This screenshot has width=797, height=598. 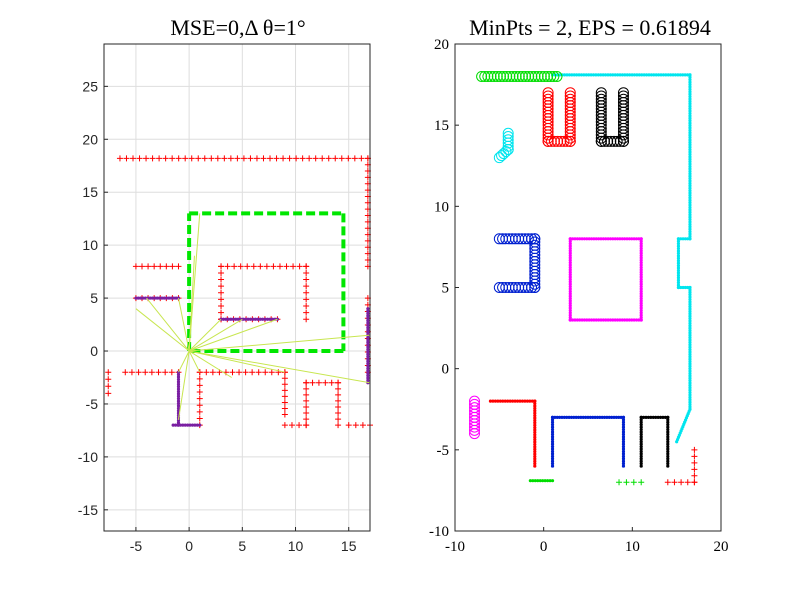 I want to click on cluster-blue-c-point, so click(x=535, y=284).